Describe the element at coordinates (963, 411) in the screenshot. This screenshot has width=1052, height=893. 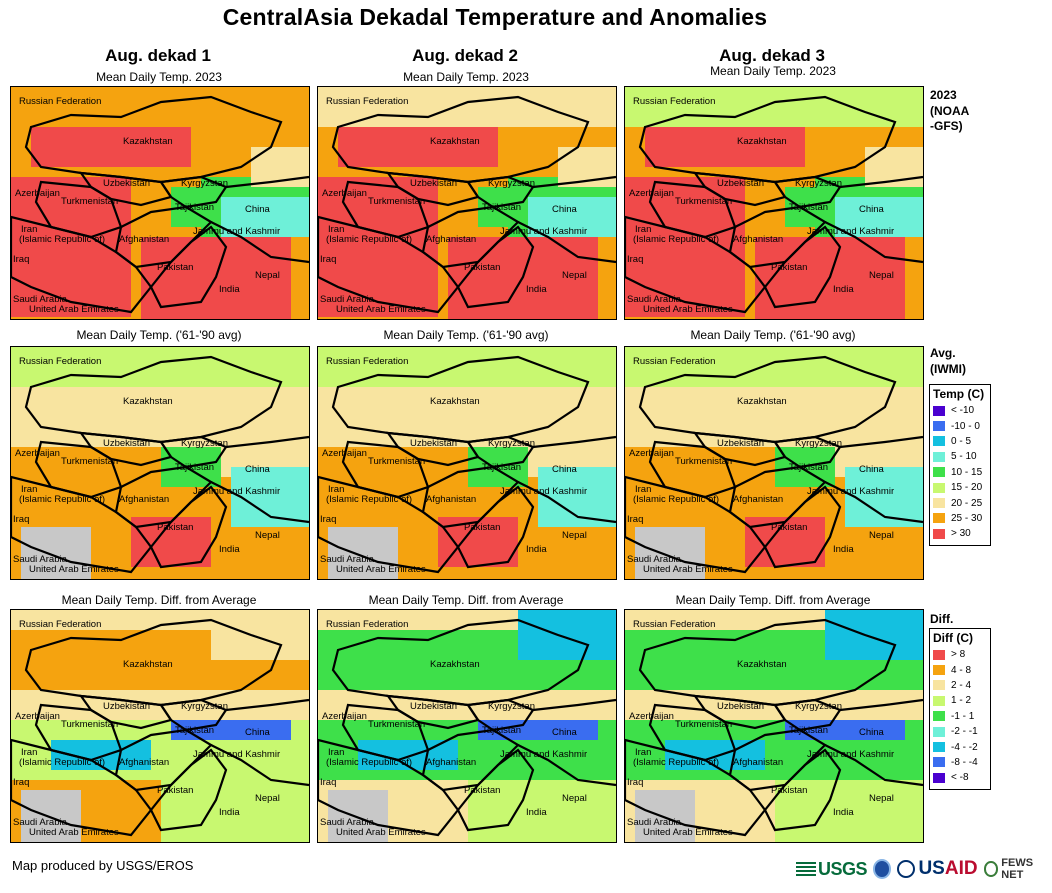
I see `legend-label: < -10` at that location.